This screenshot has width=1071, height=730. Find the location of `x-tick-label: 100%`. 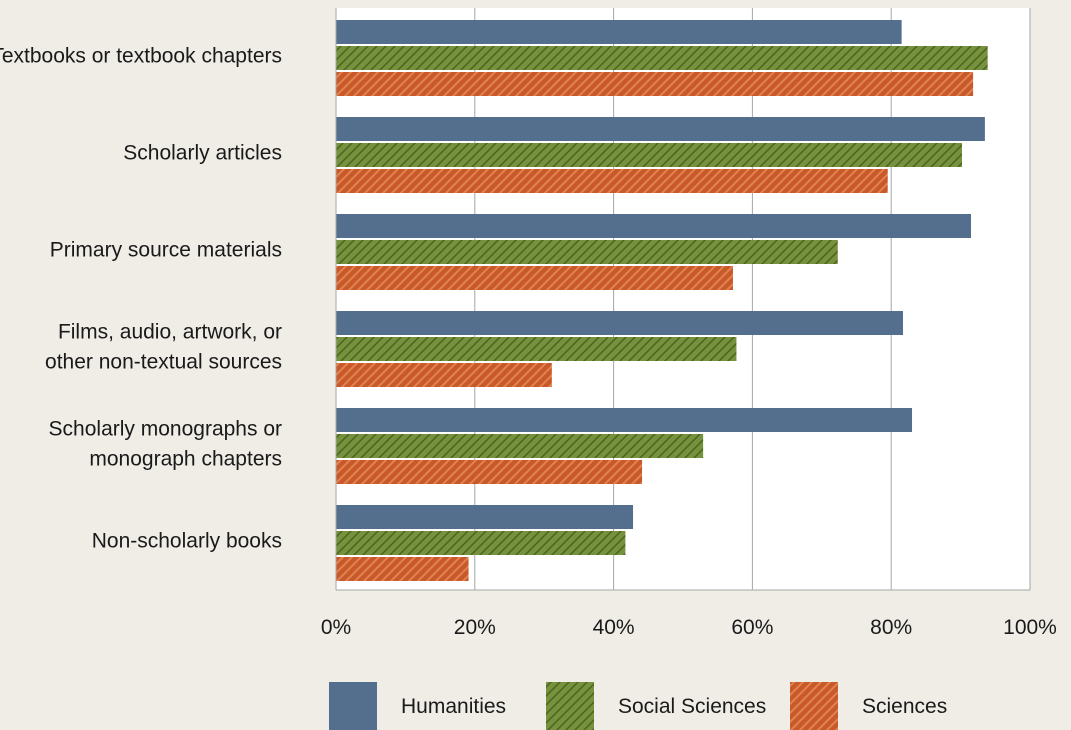

x-tick-label: 100% is located at coordinates (1030, 627).